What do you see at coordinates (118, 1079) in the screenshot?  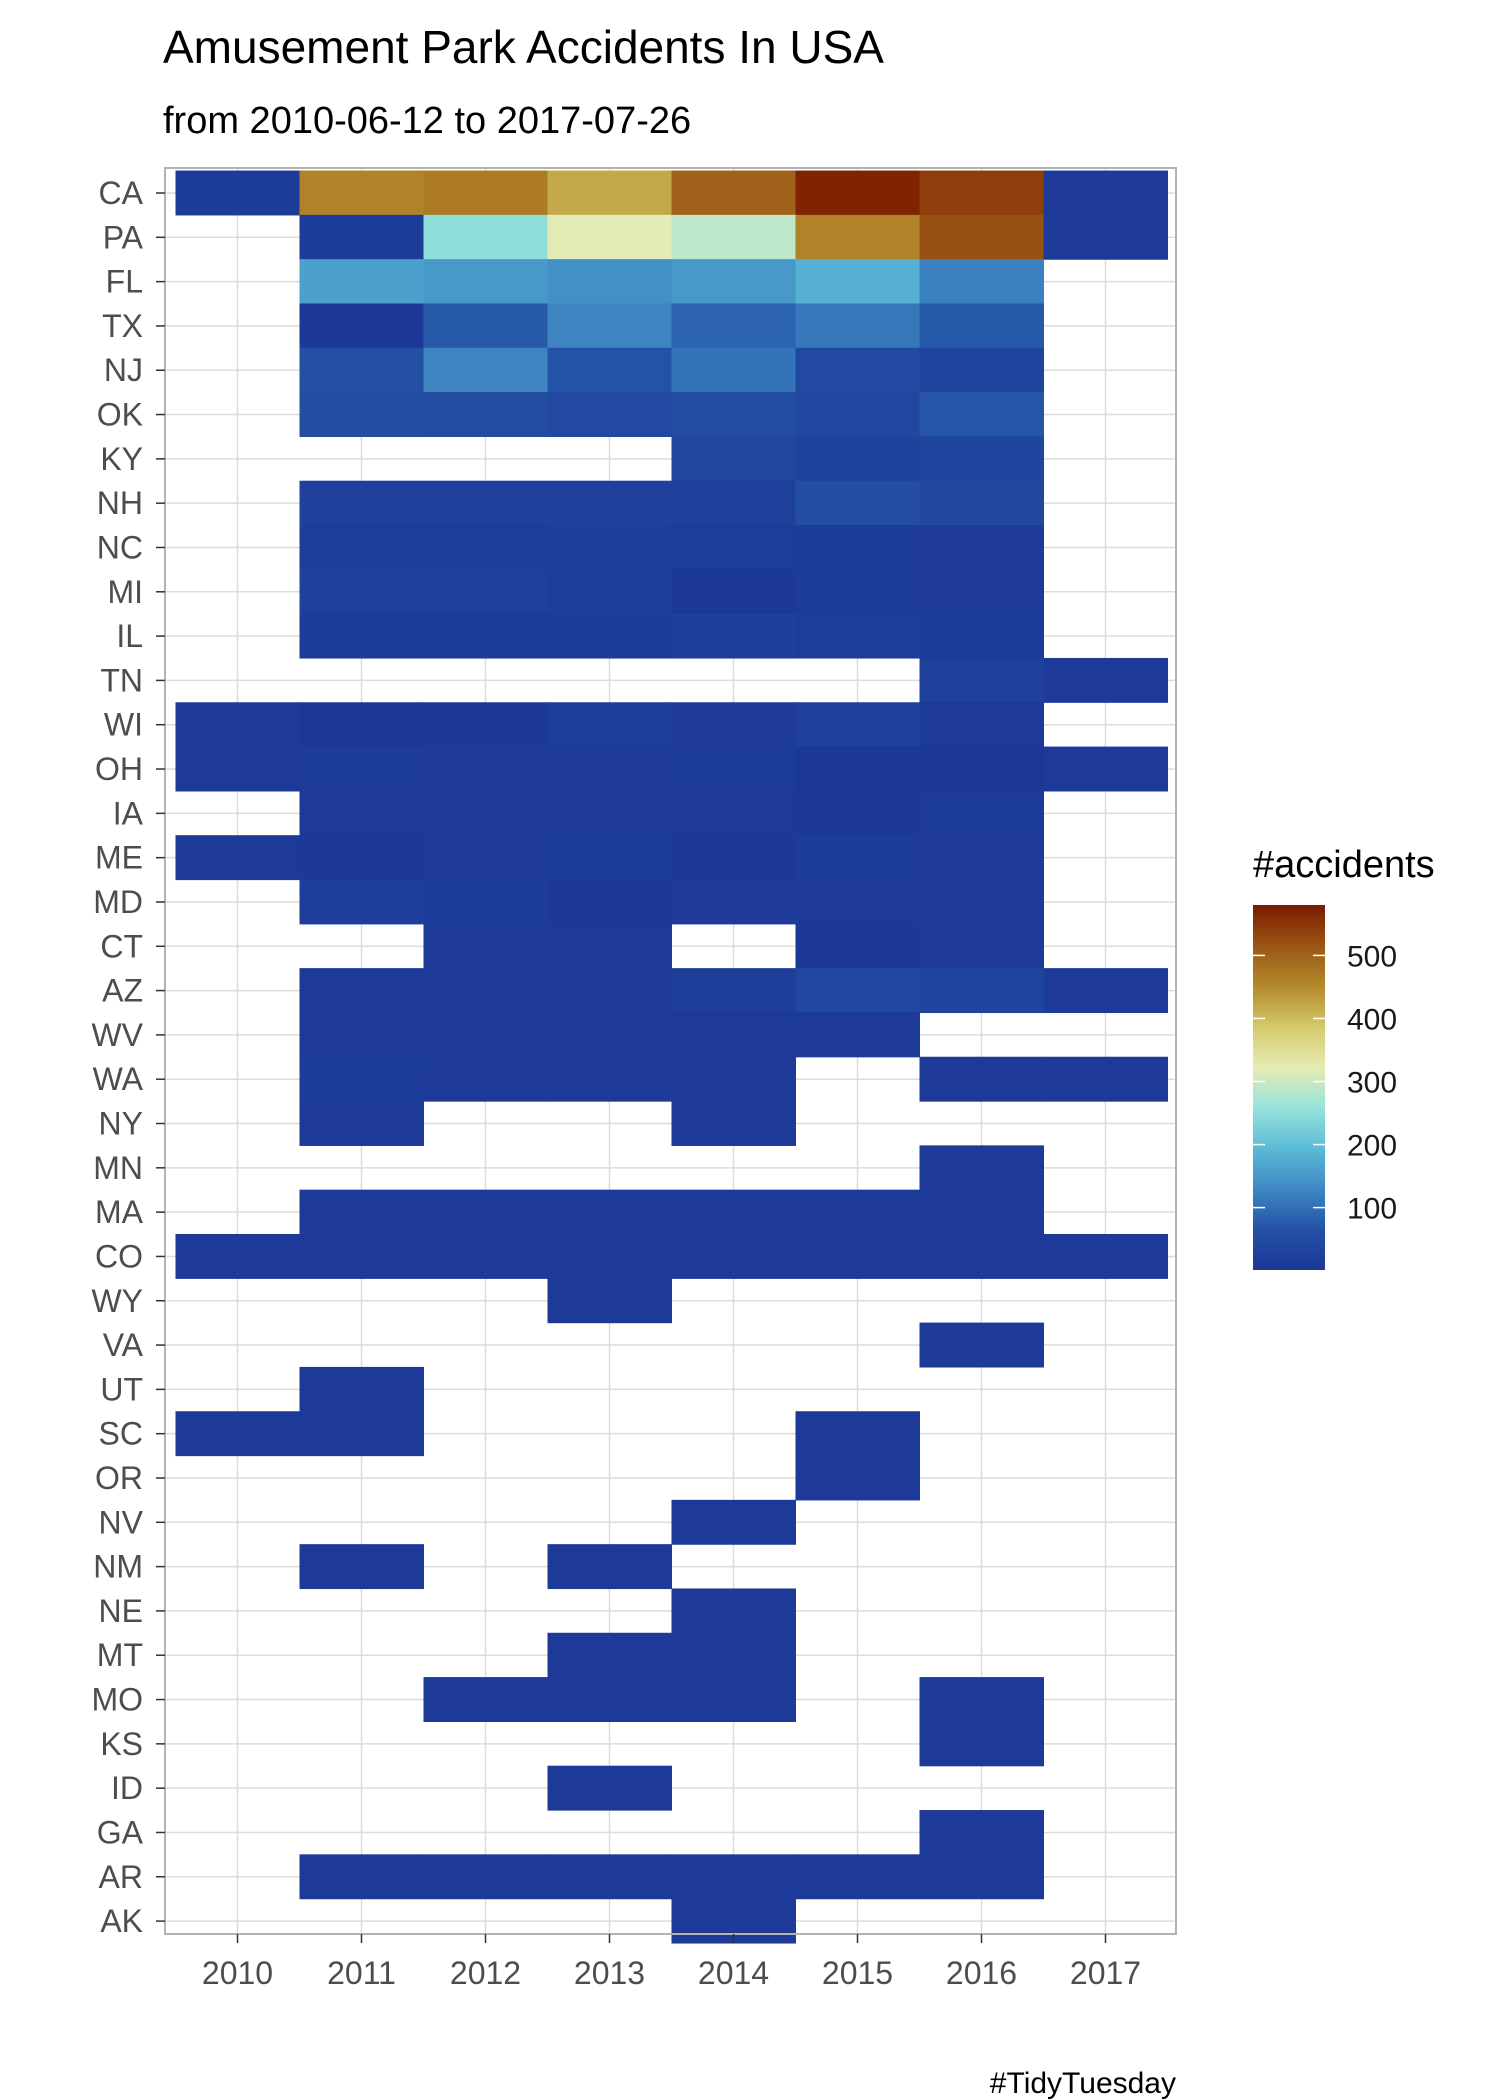 I see `y-tick-label: WA` at bounding box center [118, 1079].